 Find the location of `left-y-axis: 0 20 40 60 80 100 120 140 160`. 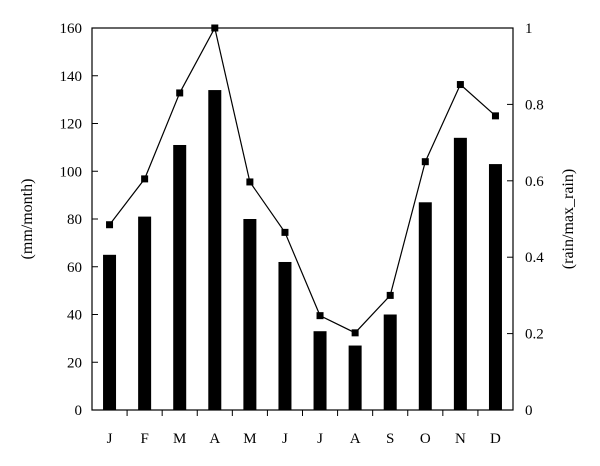

left-y-axis: 0 20 40 60 80 100 120 140 160 is located at coordinates (79, 220).